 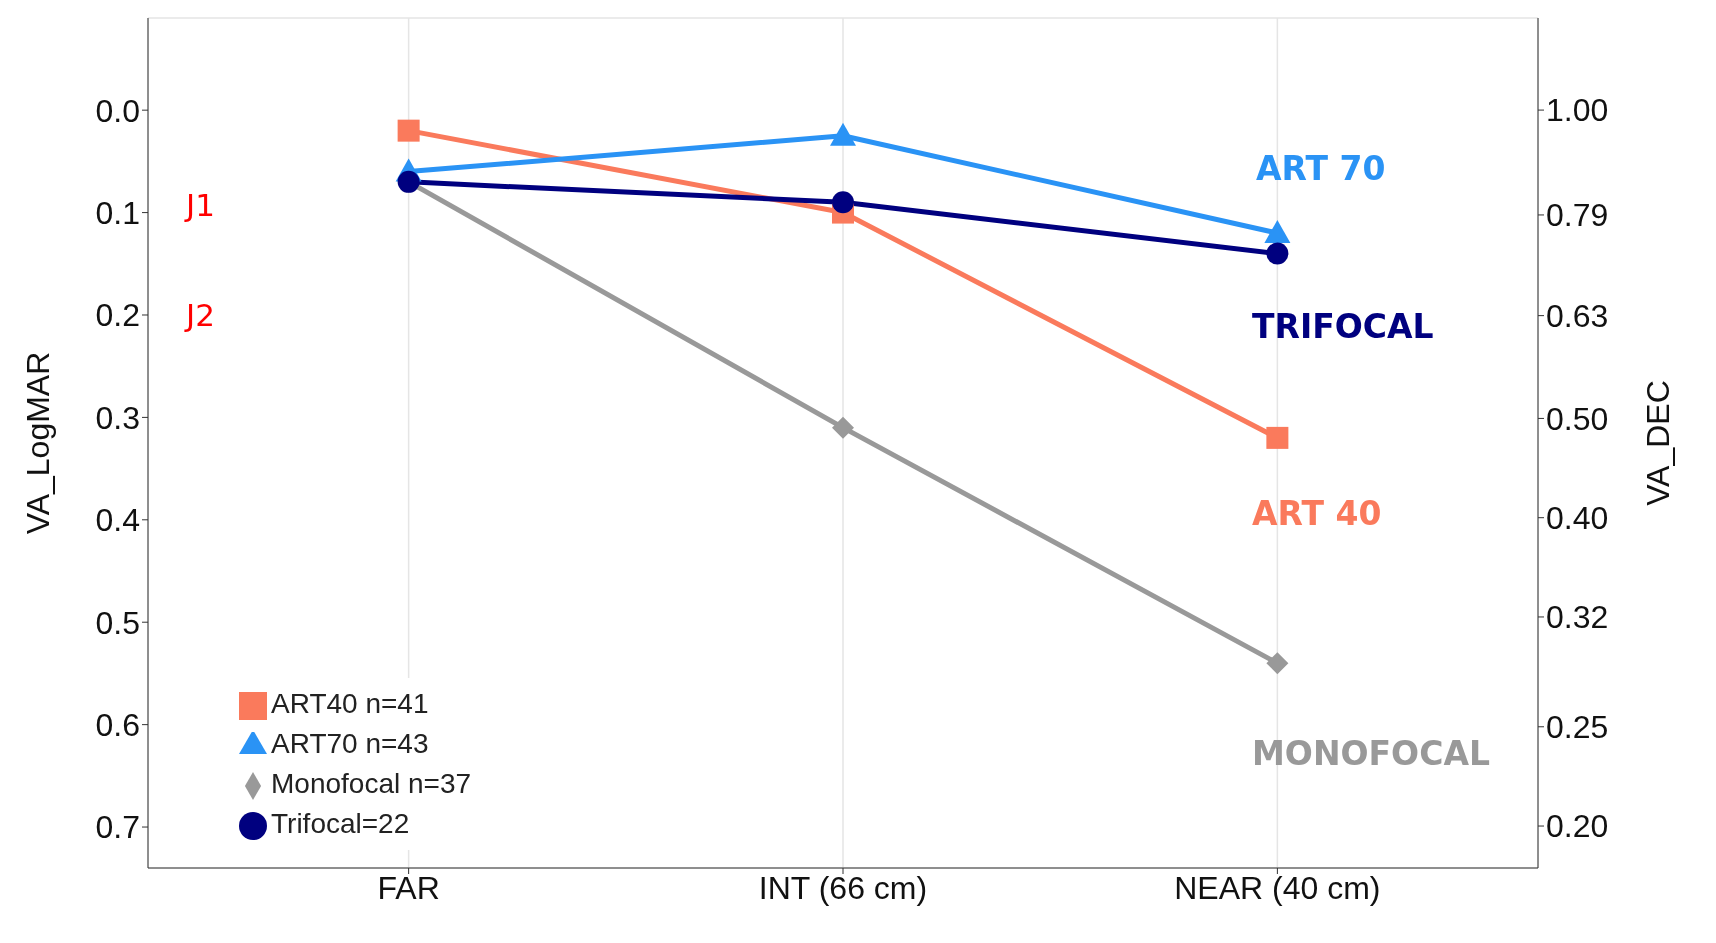 I want to click on annotation: ART 70, so click(x=1321, y=168).